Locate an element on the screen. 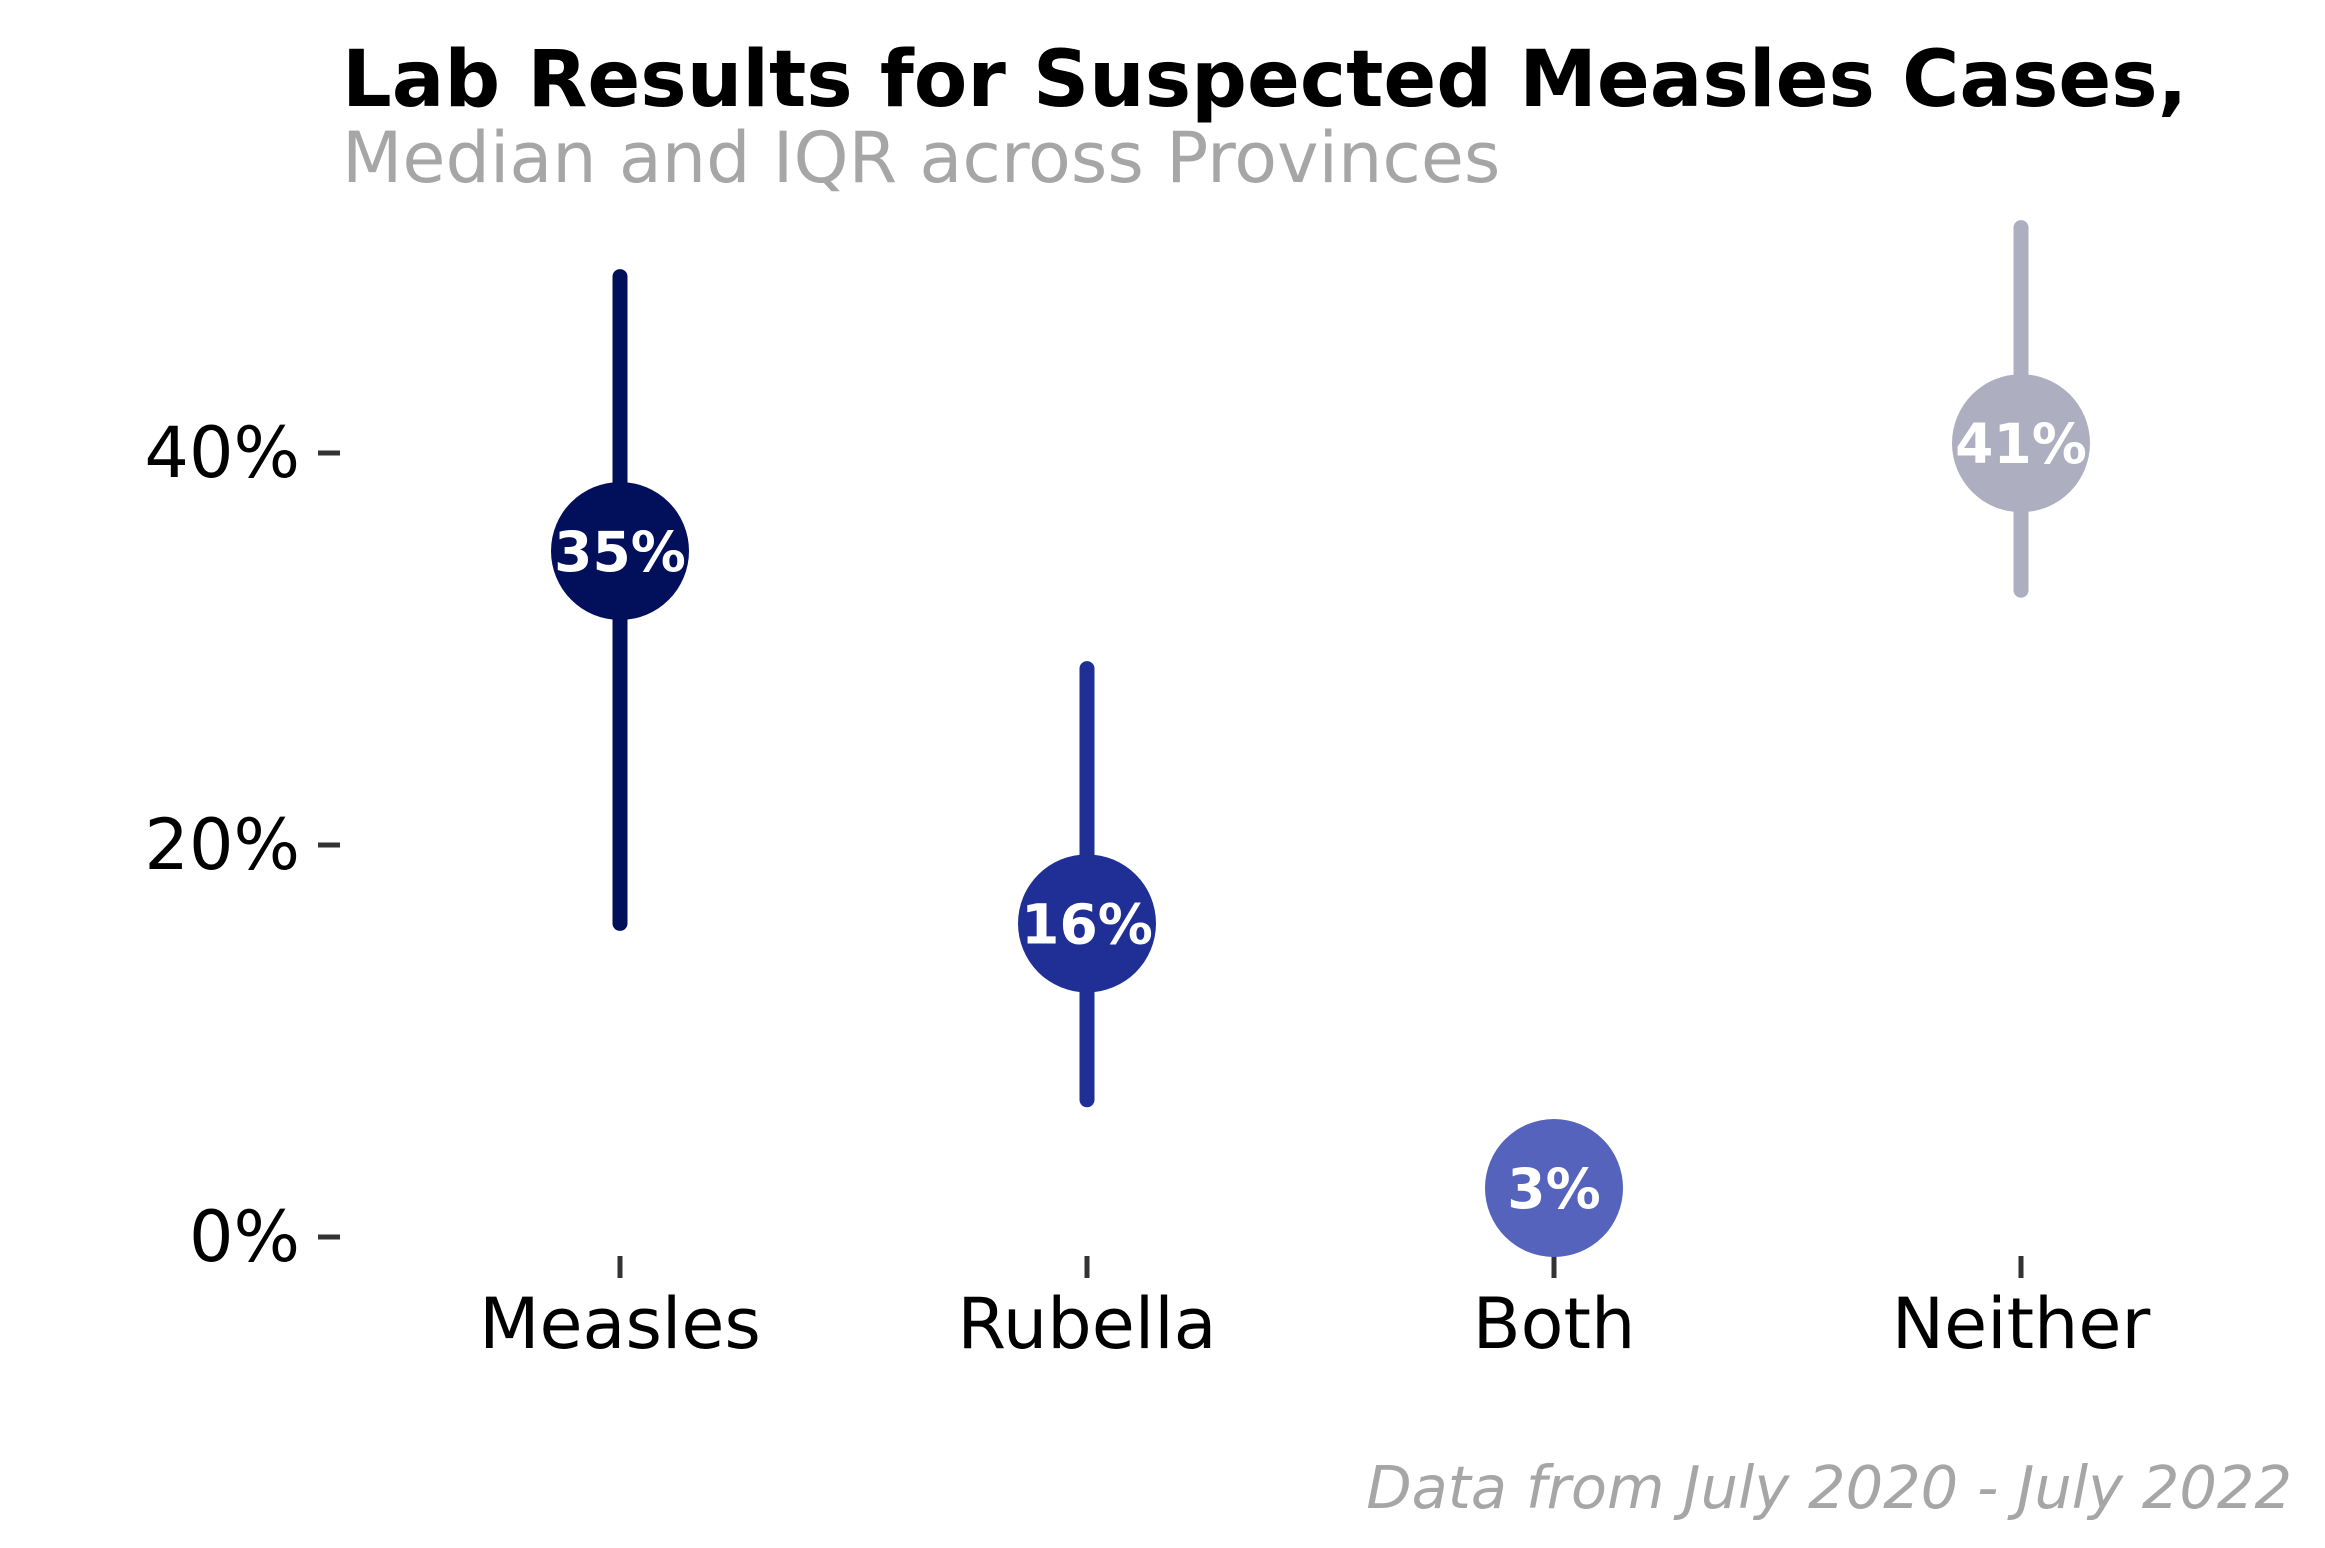 This screenshot has height=1548, width=2325. x-axis: Measles Rubella Both Neither is located at coordinates (1314, 1310).